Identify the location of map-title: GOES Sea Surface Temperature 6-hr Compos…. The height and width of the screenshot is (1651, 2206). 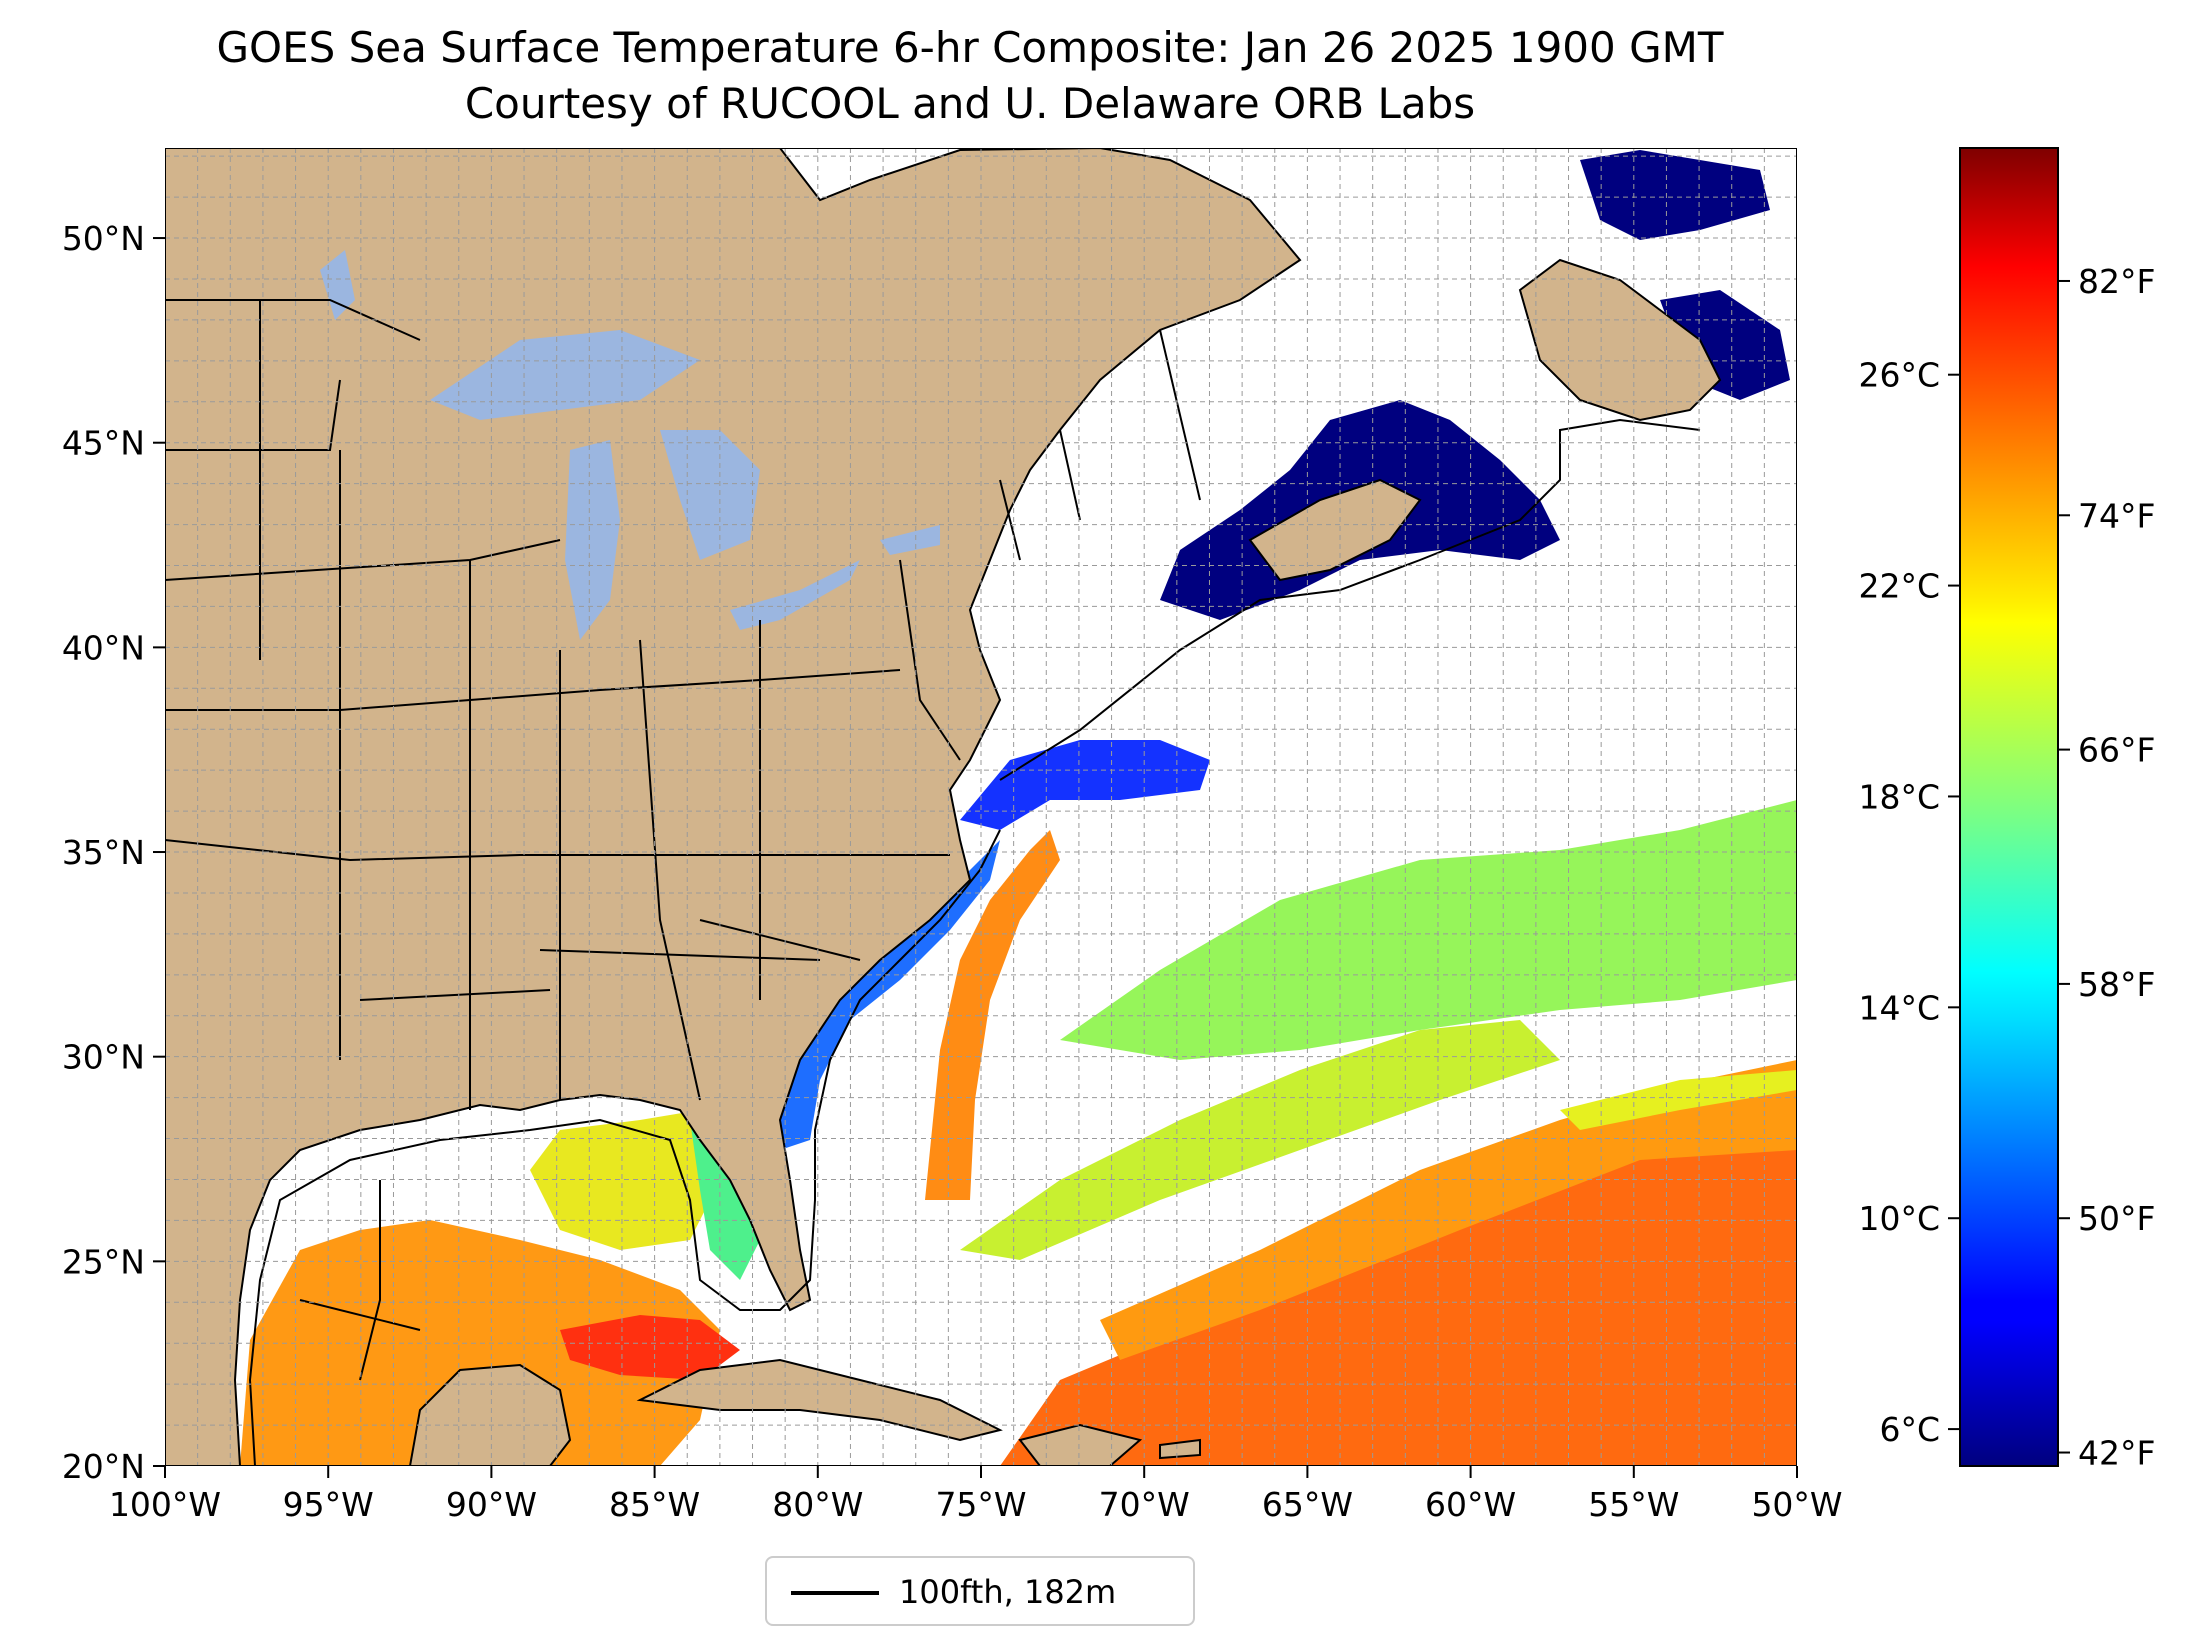
(970, 47).